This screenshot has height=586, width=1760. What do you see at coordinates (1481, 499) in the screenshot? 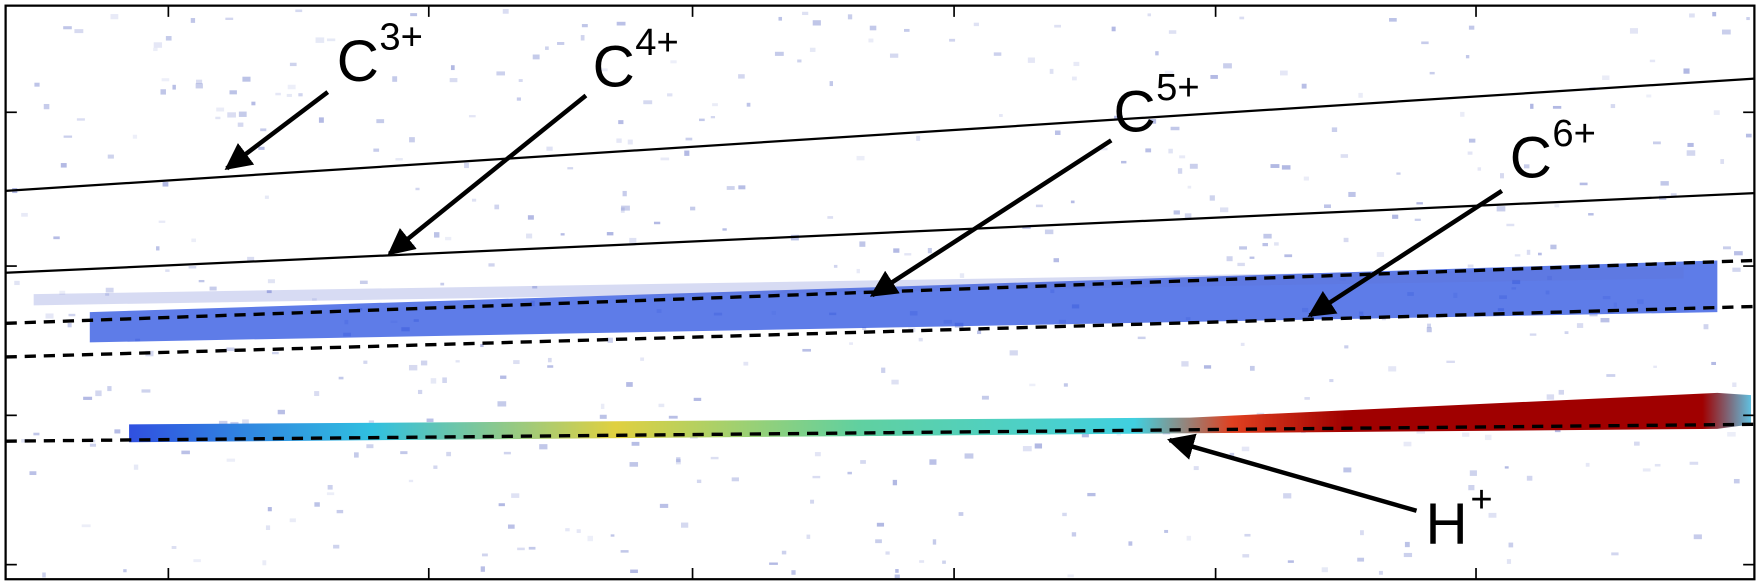
I see `ion-charge: +` at bounding box center [1481, 499].